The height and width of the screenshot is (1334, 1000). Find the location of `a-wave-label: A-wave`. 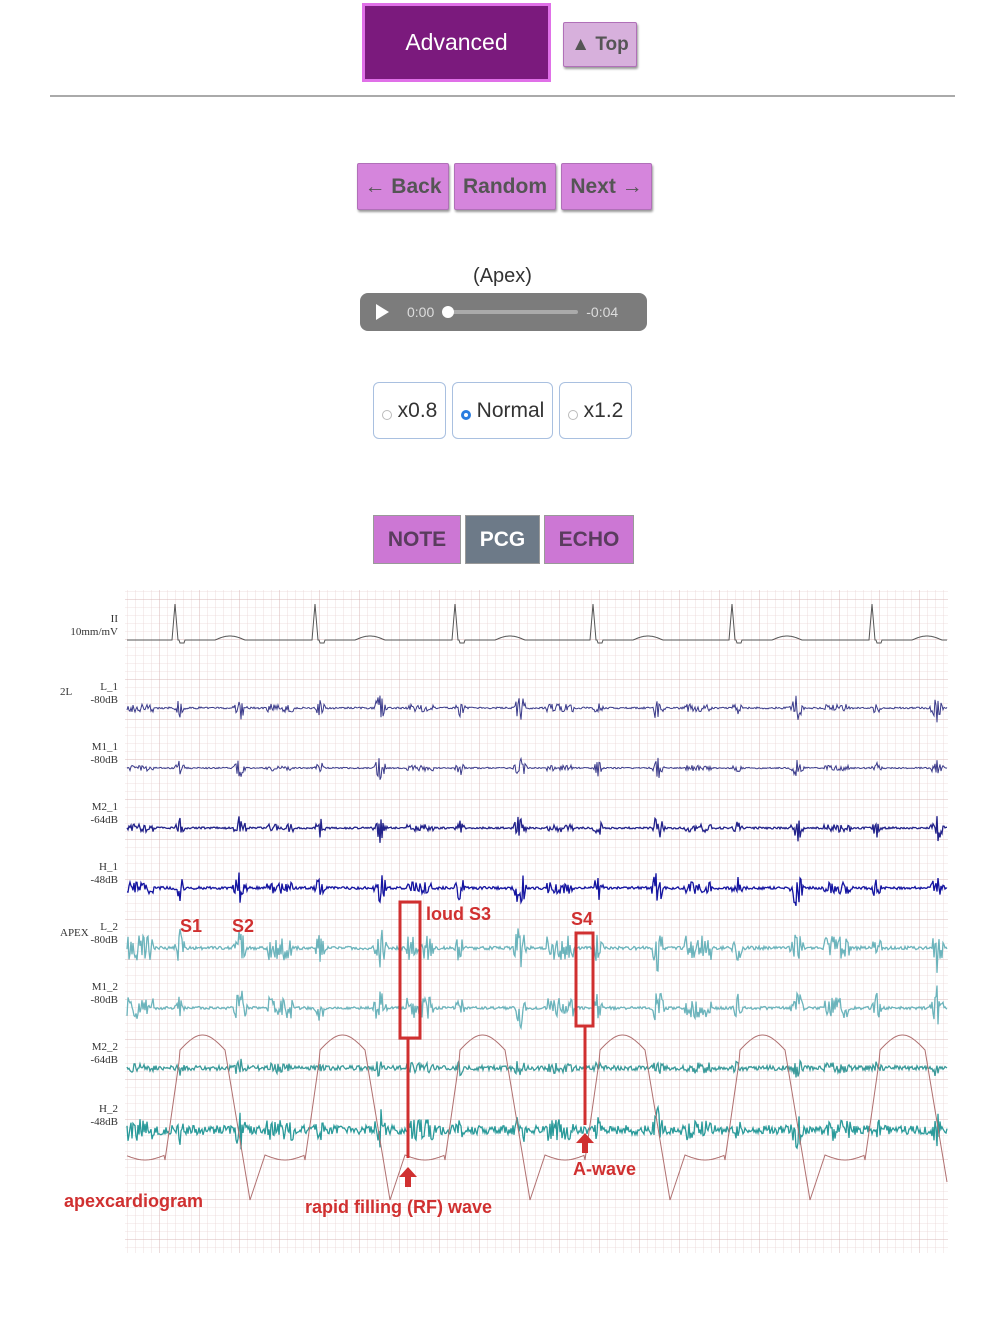

a-wave-label: A-wave is located at coordinates (604, 1169).